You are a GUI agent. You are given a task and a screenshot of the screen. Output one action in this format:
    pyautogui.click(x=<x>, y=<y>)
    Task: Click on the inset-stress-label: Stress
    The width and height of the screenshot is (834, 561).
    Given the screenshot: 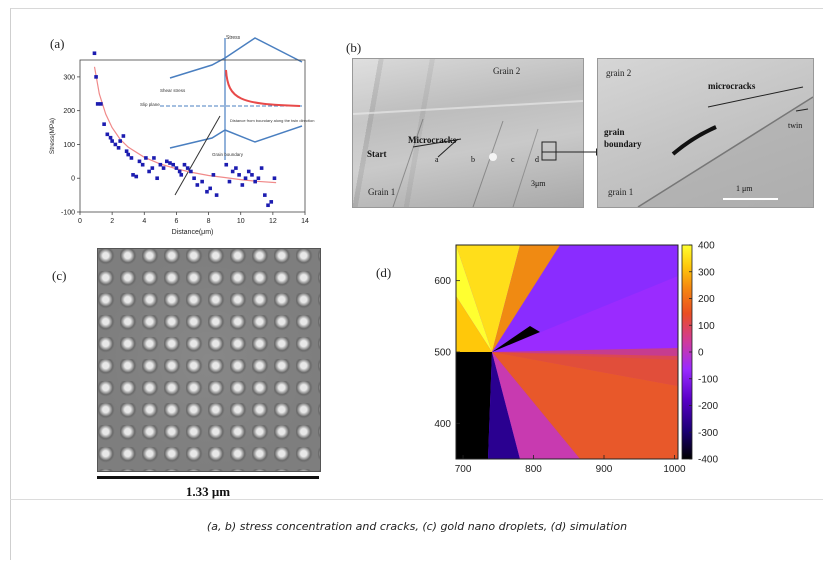 What is the action you would take?
    pyautogui.click(x=233, y=38)
    